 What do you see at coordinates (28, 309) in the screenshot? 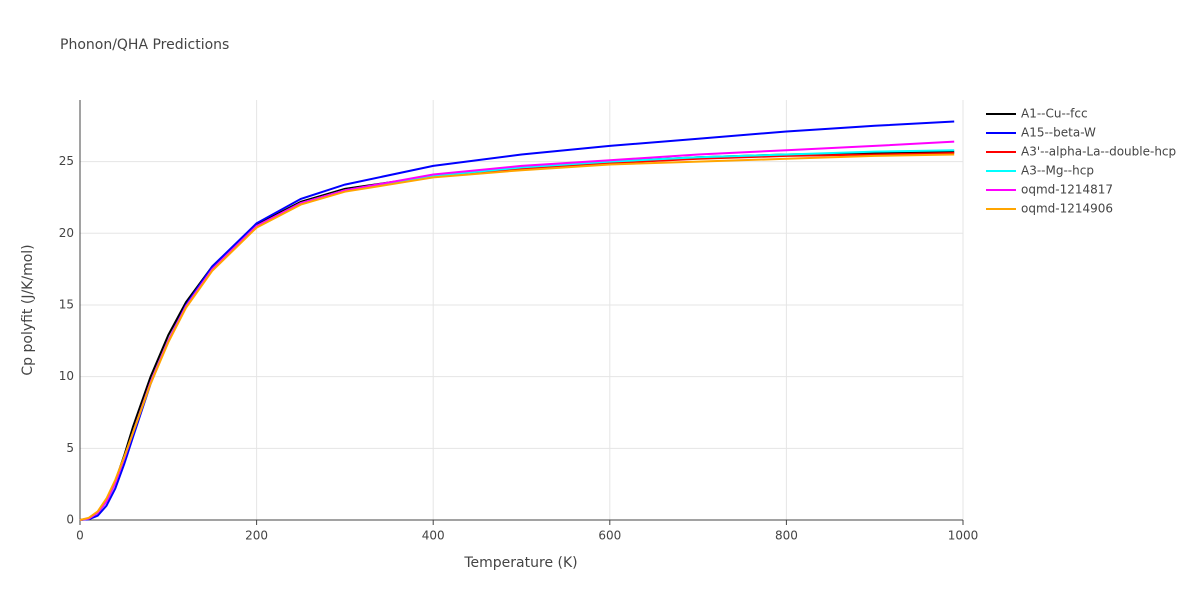
I see `y-axis-label: Cp polyfit (J/K/mol)` at bounding box center [28, 309].